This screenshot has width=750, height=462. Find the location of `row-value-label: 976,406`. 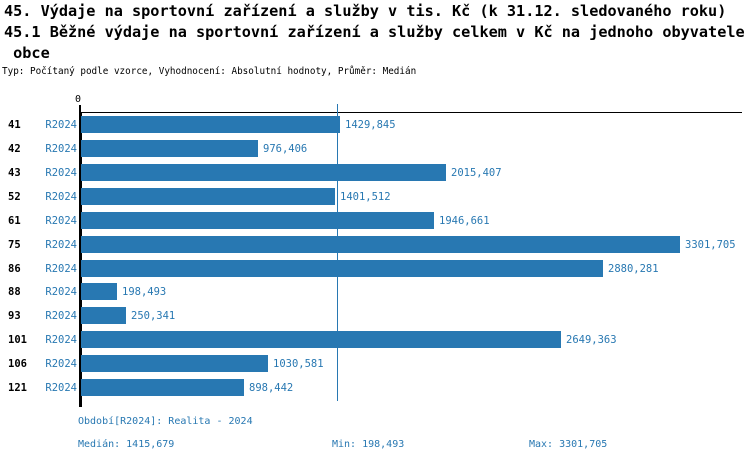

row-value-label: 976,406 is located at coordinates (285, 148).